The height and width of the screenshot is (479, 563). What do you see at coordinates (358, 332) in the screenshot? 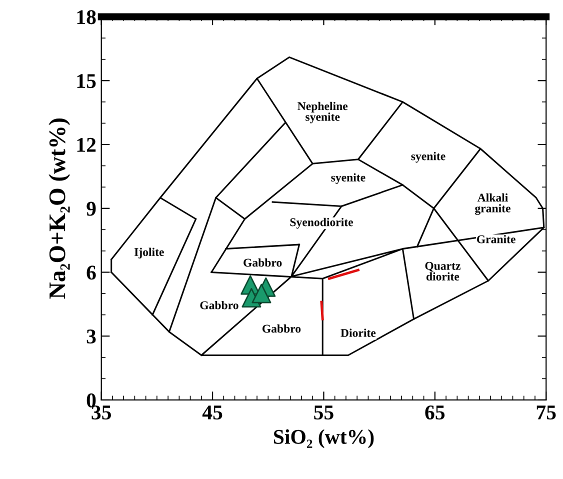
I see `annotation: Diorite` at bounding box center [358, 332].